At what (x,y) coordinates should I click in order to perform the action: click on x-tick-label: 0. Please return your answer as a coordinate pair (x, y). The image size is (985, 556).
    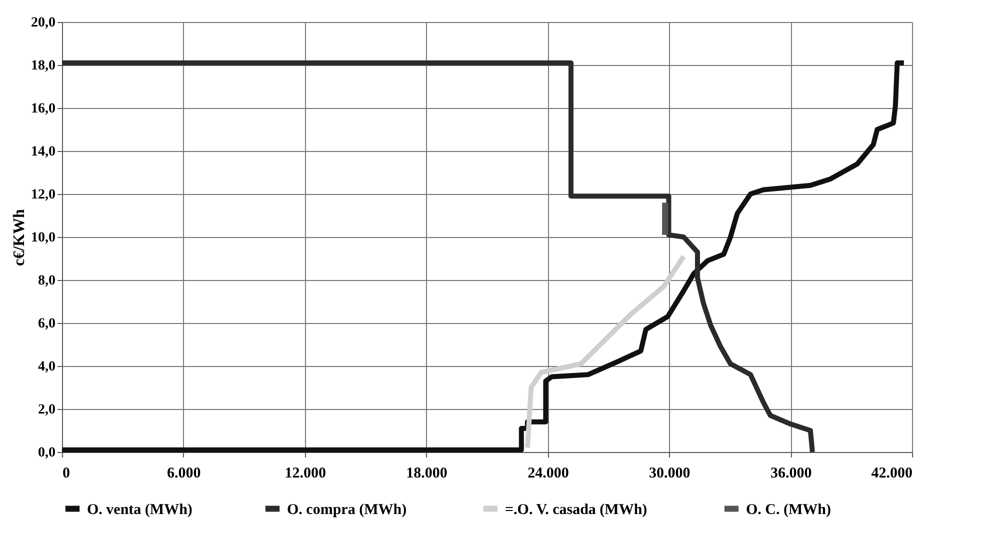
    Looking at the image, I should click on (66, 474).